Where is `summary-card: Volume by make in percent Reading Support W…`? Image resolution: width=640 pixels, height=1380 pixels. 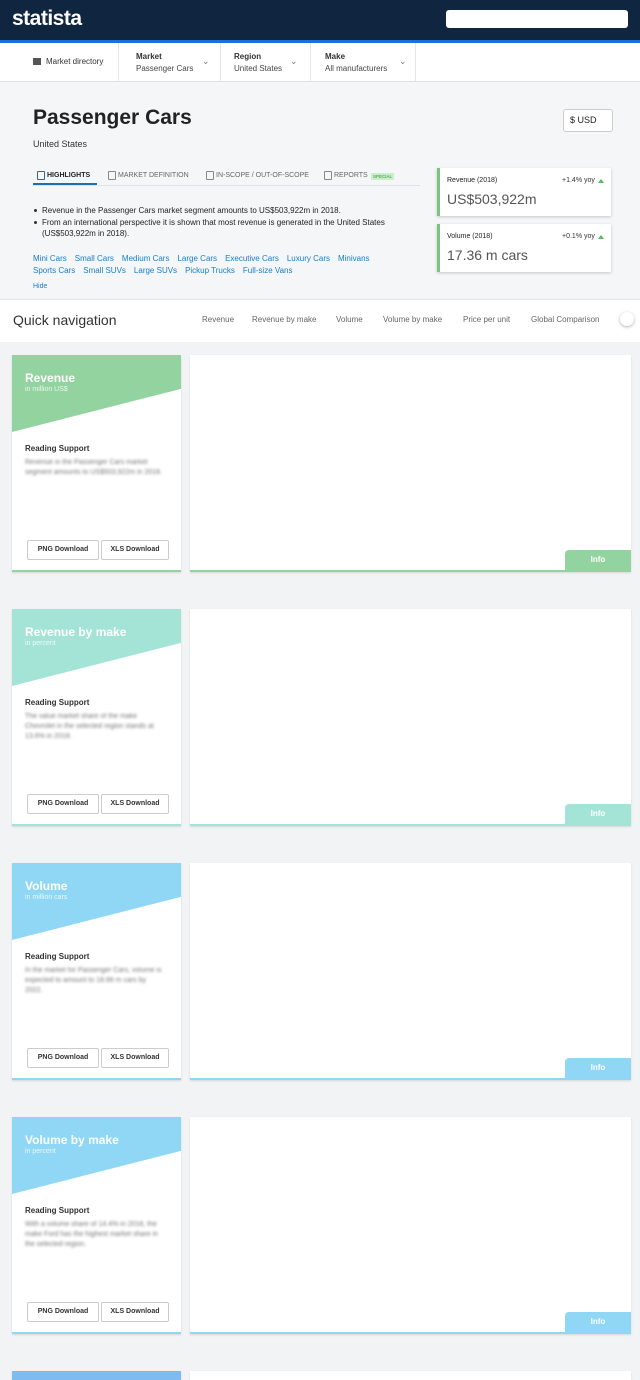 summary-card: Volume by make in percent Reading Support W… is located at coordinates (96, 1225).